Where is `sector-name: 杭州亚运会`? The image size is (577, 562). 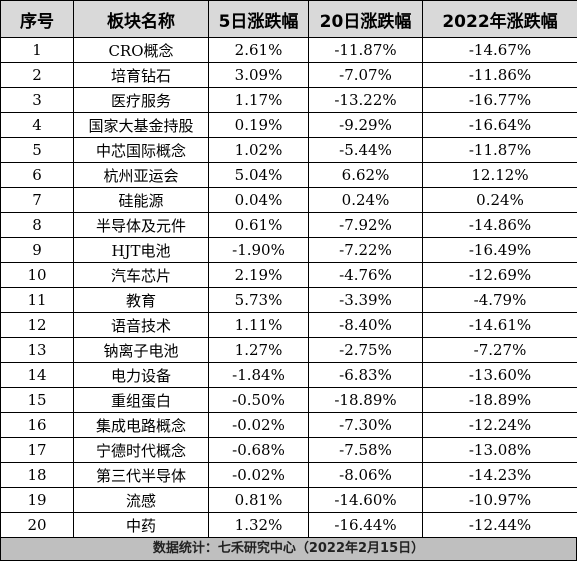 sector-name: 杭州亚运会 is located at coordinates (141, 175).